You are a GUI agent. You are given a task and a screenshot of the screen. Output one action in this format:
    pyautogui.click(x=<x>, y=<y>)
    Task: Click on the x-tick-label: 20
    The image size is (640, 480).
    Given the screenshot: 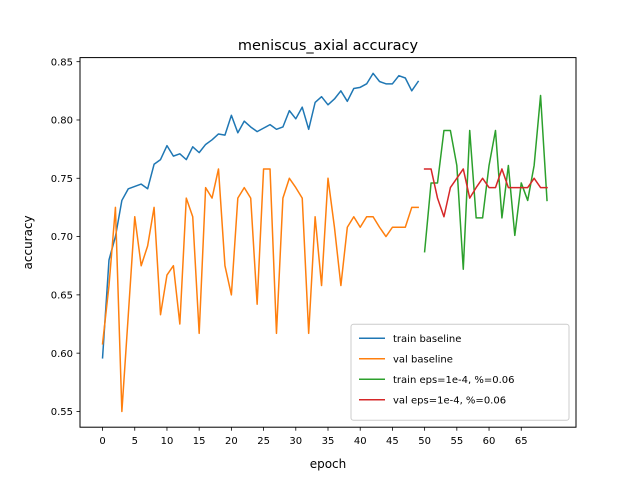 What is the action you would take?
    pyautogui.click(x=231, y=441)
    